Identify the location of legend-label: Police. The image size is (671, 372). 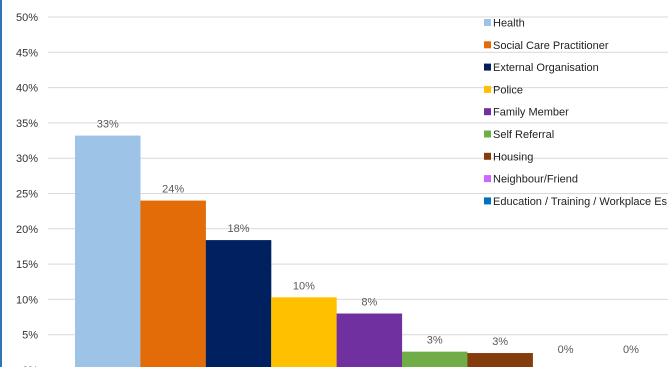
(508, 90).